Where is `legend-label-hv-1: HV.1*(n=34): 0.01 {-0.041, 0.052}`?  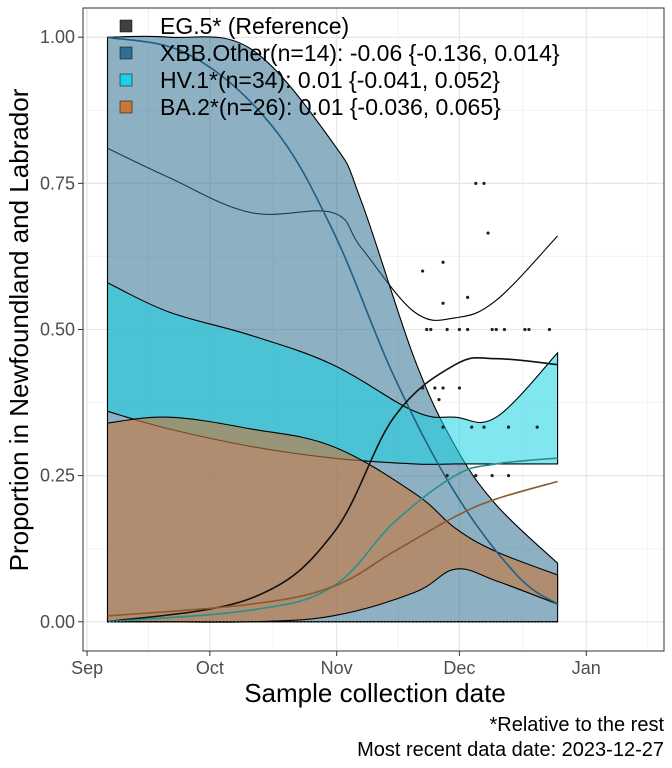
legend-label-hv-1: HV.1*(n=34): 0.01 {-0.041, 0.052} is located at coordinates (330, 80).